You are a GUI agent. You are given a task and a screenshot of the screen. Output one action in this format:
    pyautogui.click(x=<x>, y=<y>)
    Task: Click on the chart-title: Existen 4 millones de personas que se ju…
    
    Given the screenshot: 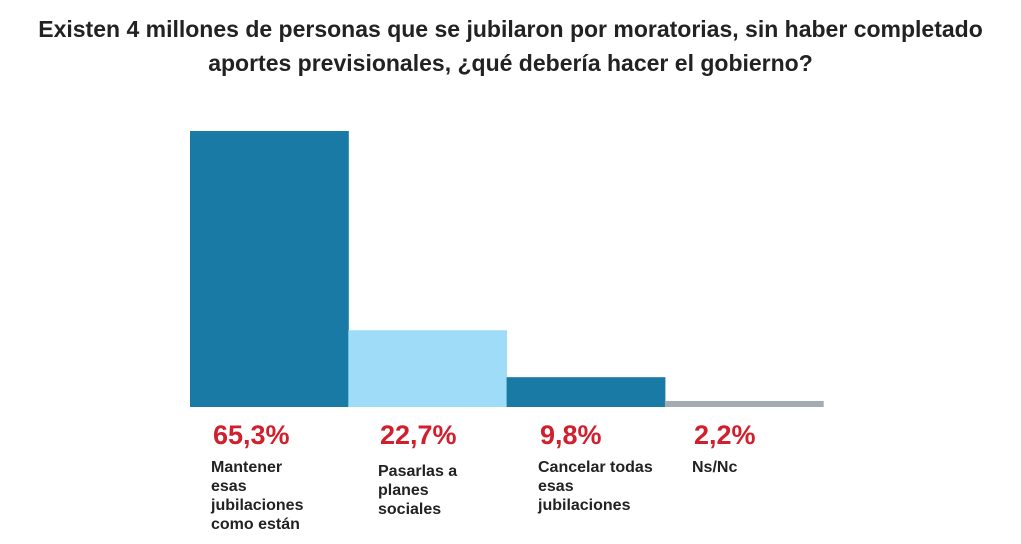 What is the action you would take?
    pyautogui.click(x=510, y=46)
    